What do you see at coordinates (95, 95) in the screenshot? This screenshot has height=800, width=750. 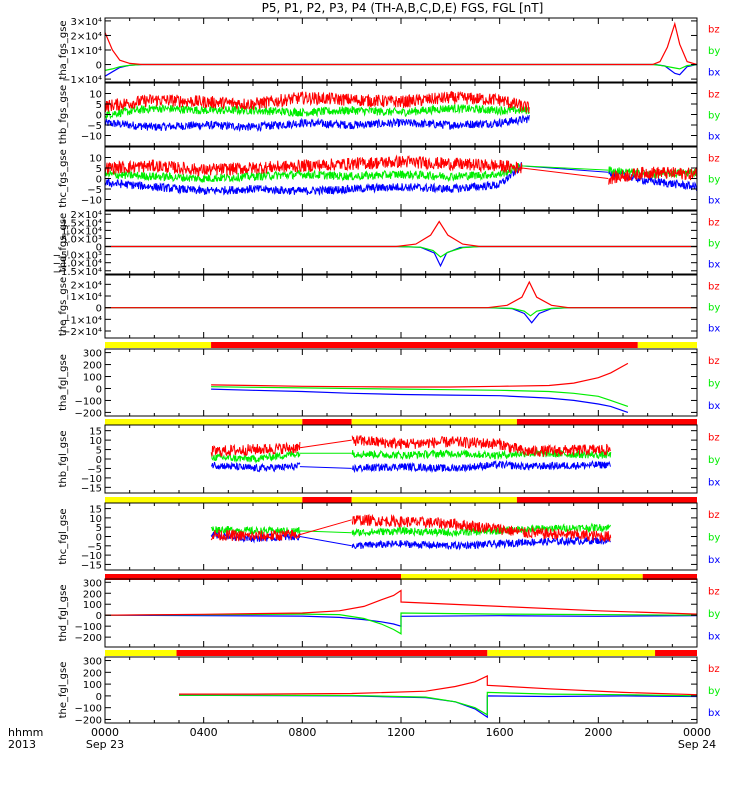 I see `ytick-label: 10` at bounding box center [95, 95].